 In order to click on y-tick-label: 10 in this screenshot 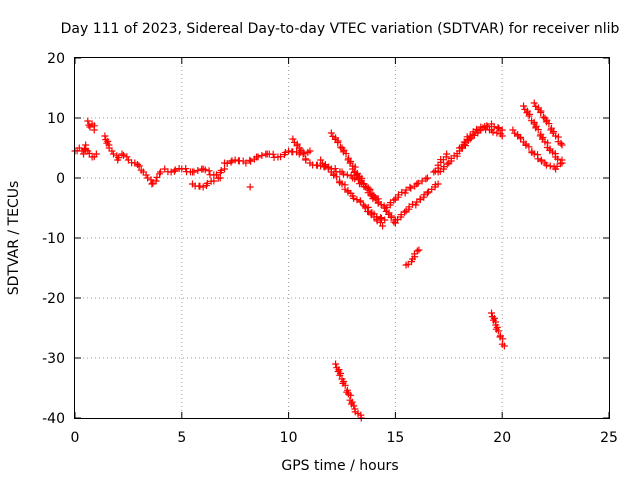, I will do `click(56, 119)`.